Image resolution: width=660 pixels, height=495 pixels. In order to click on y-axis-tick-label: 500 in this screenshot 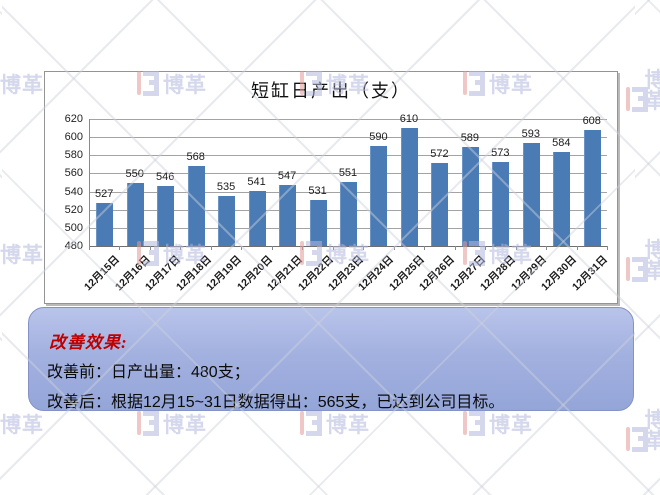, I will do `click(73, 227)`.